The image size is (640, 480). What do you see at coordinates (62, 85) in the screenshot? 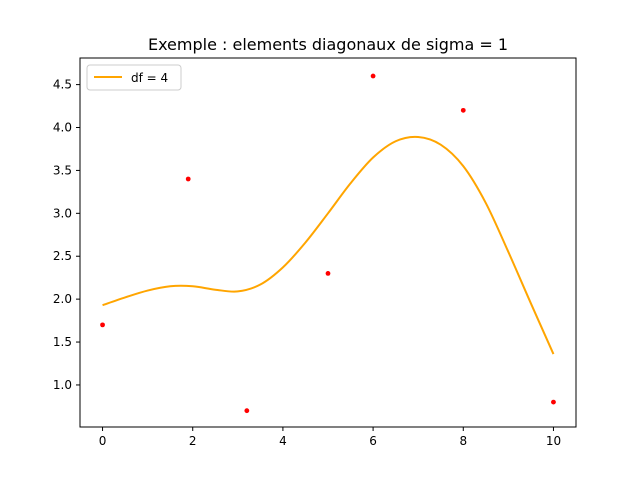
I see `y-tick-label: 4.5` at bounding box center [62, 85].